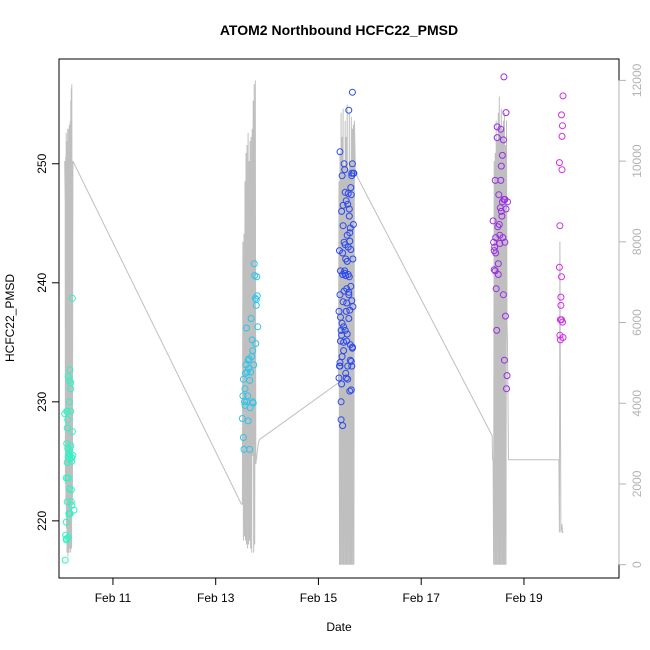  I want to click on y-tick-label: 250, so click(42, 163).